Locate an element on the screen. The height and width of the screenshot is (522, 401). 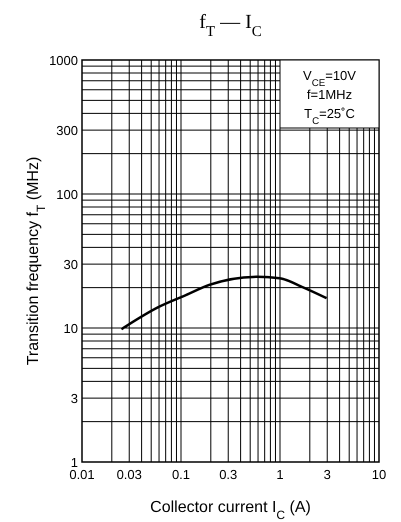
x-tick-label: 0.3 is located at coordinates (228, 474).